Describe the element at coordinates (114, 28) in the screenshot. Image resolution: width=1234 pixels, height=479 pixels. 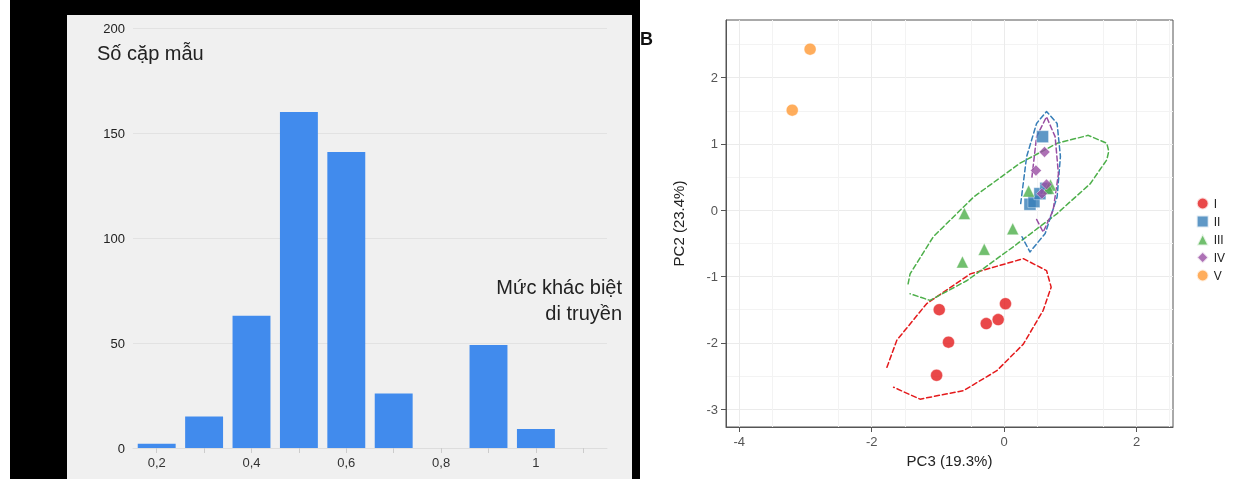
I see `y-tick-label: 200` at that location.